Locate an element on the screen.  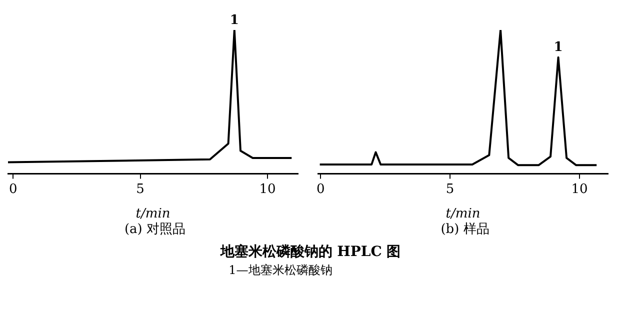
text: (a) 对照品 is located at coordinates (155, 230).